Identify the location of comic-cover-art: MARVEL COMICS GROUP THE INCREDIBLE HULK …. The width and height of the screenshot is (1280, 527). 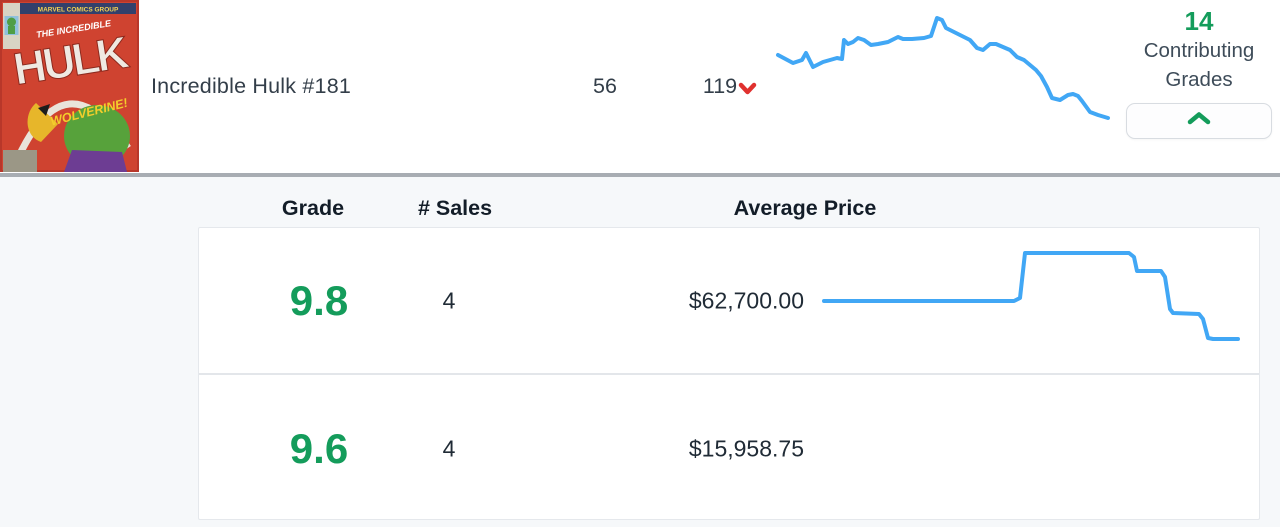
(69, 86).